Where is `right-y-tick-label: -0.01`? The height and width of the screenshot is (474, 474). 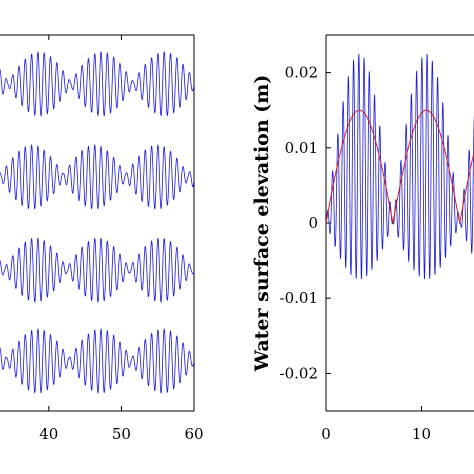
right-y-tick-label: -0.01 is located at coordinates (299, 298).